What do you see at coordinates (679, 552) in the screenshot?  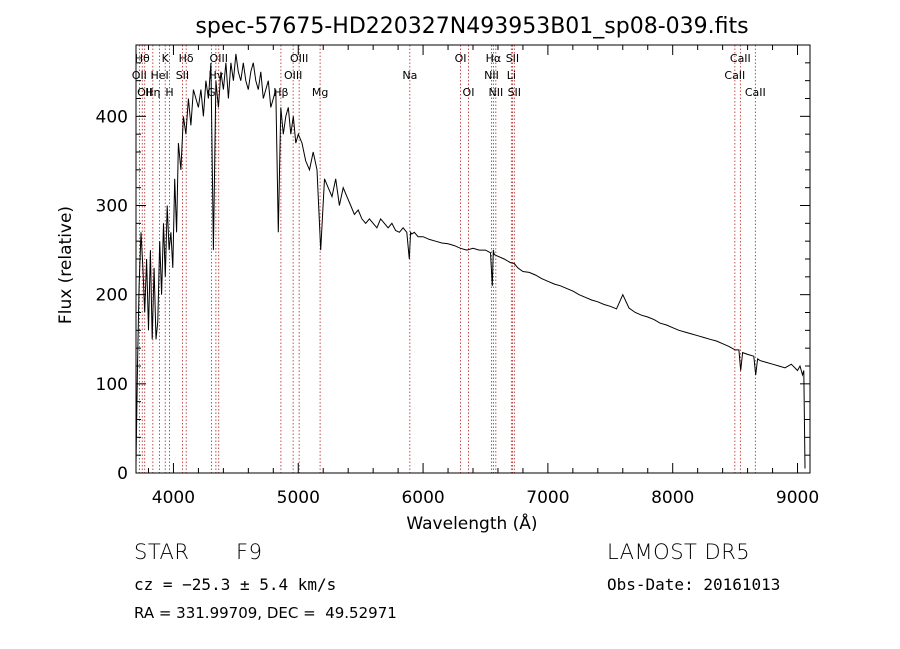 I see `survey-name: LAMOST DR5` at bounding box center [679, 552].